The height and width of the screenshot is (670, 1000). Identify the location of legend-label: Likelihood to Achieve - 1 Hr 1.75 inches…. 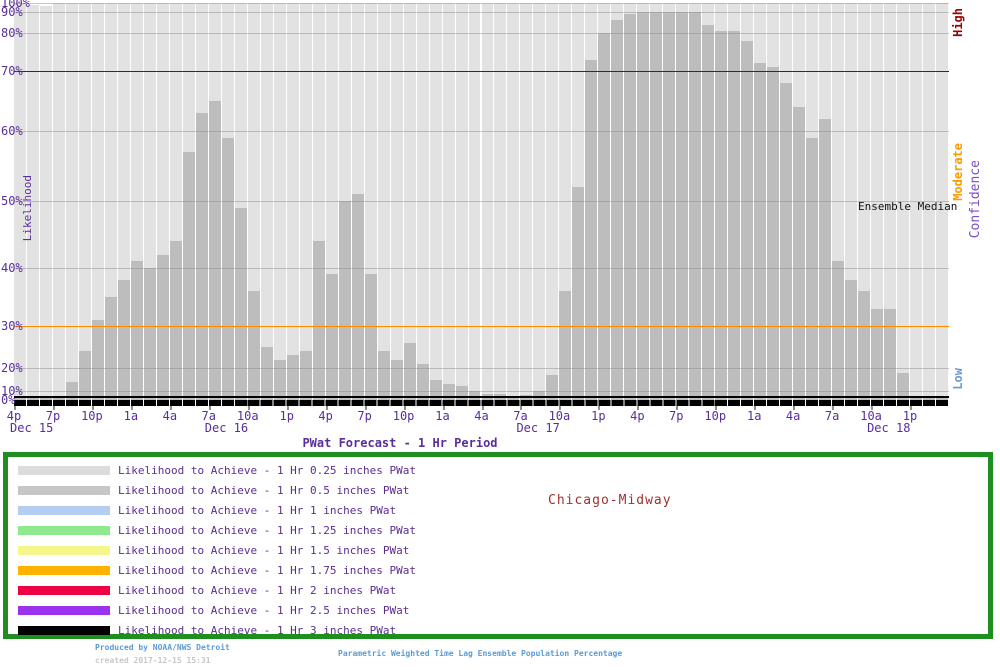
(267, 570).